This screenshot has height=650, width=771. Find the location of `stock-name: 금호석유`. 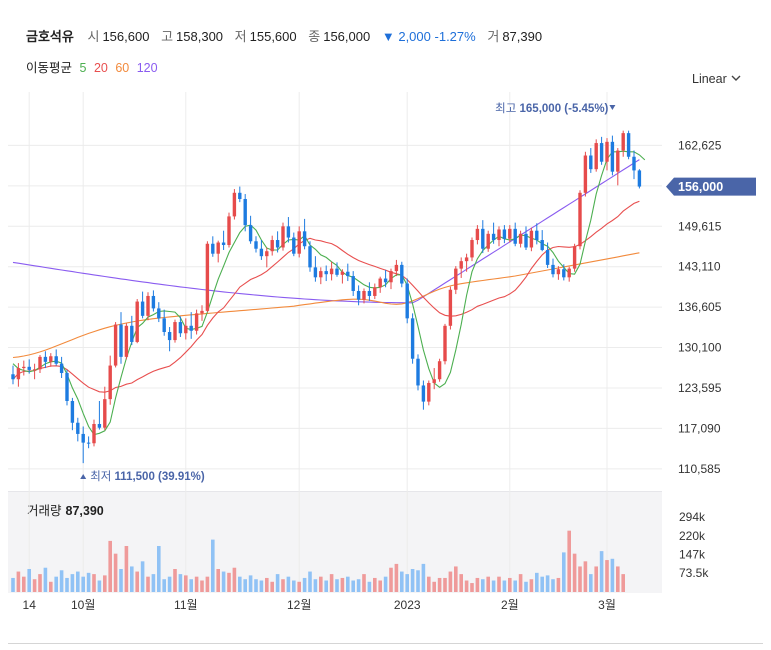

stock-name: 금호석유 is located at coordinates (50, 36).